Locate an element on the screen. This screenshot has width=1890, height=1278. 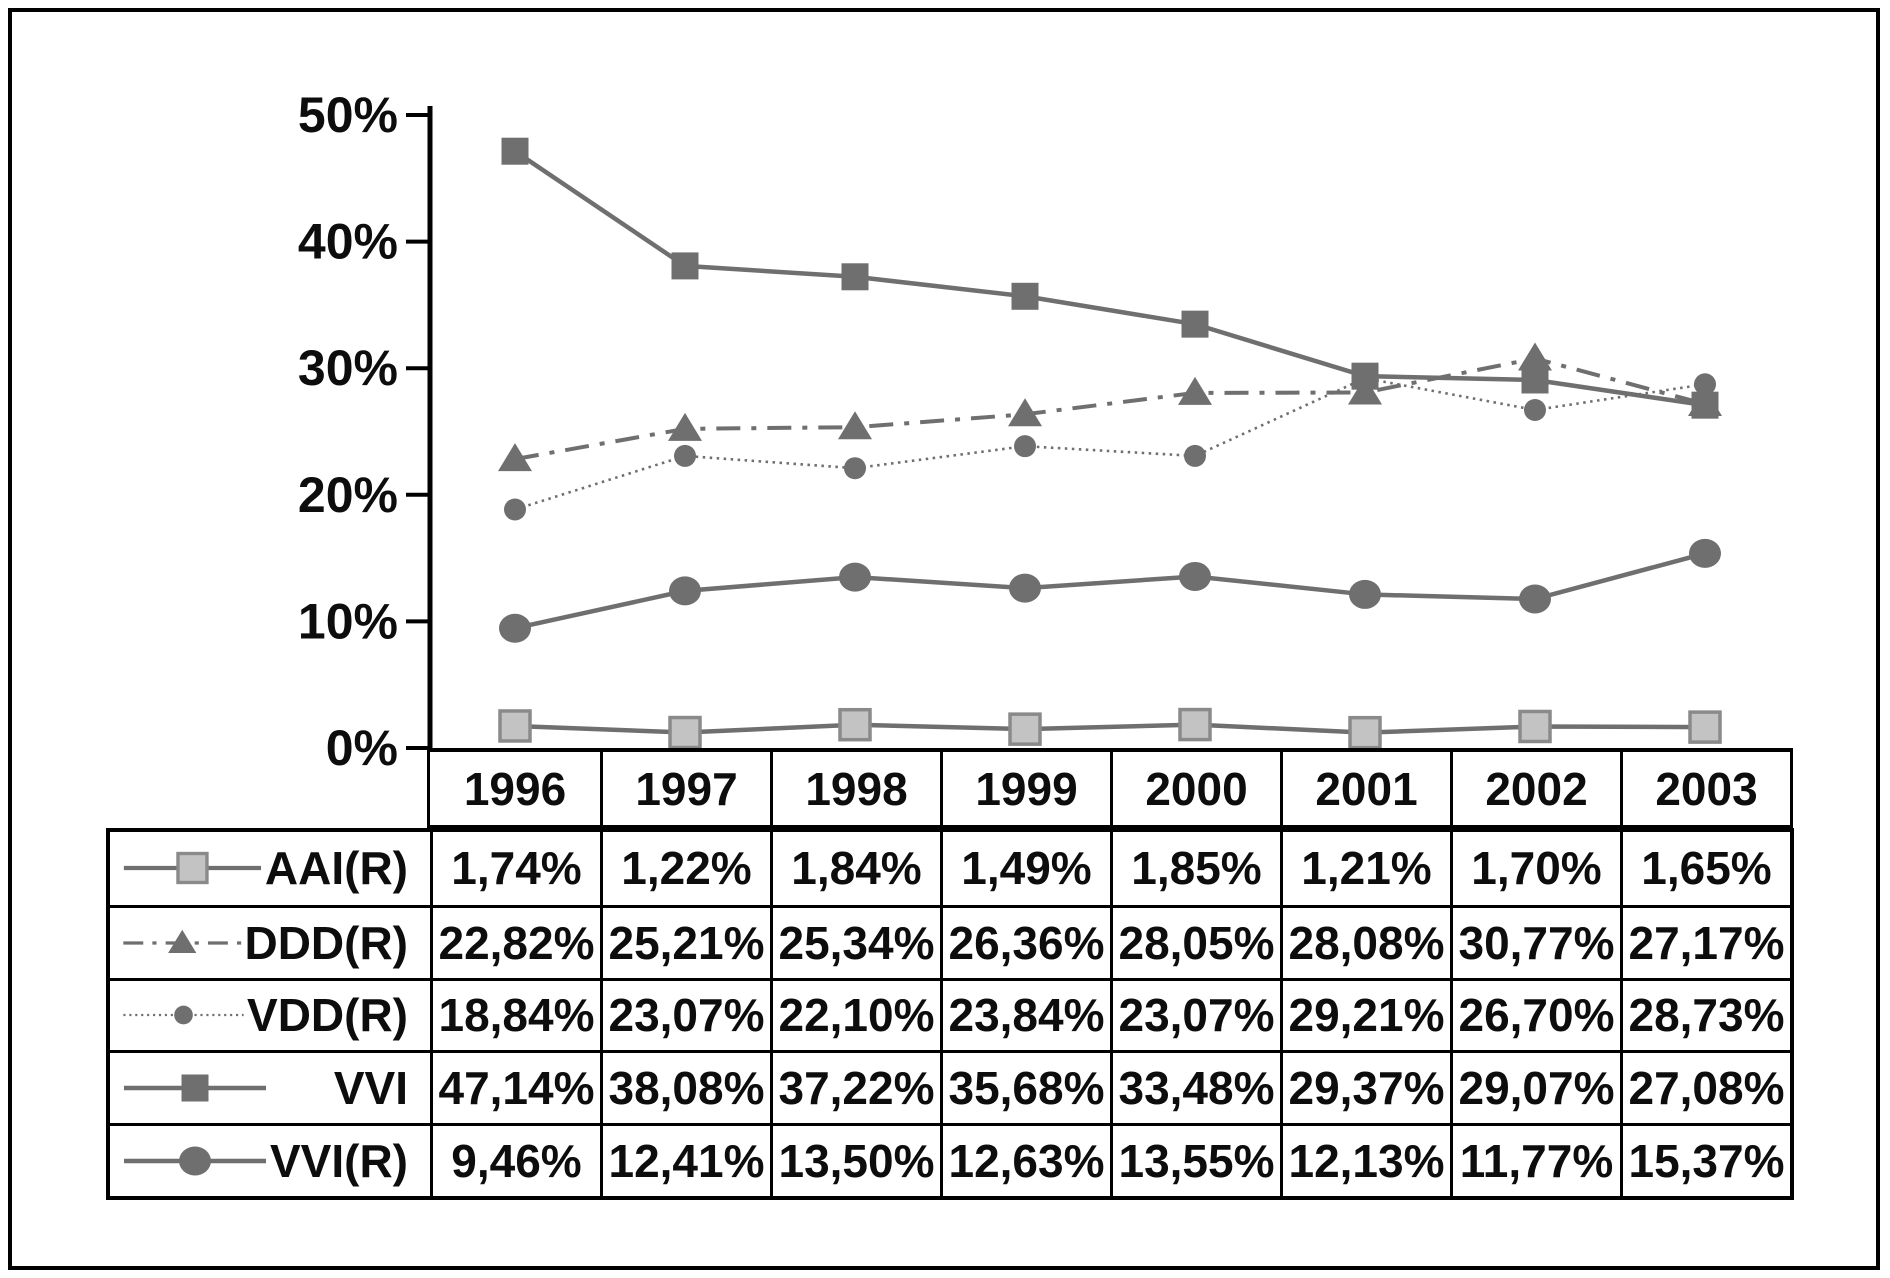
value-cell: 1,85% is located at coordinates (1195, 868).